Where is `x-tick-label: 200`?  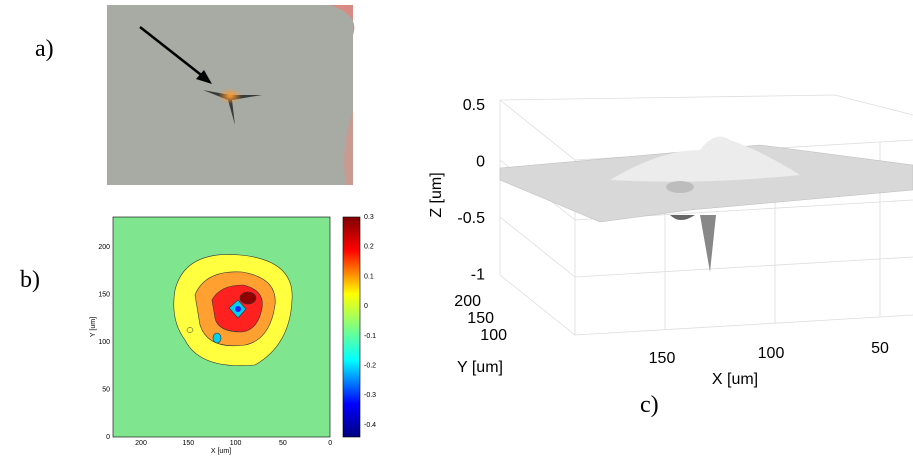 x-tick-label: 200 is located at coordinates (141, 443).